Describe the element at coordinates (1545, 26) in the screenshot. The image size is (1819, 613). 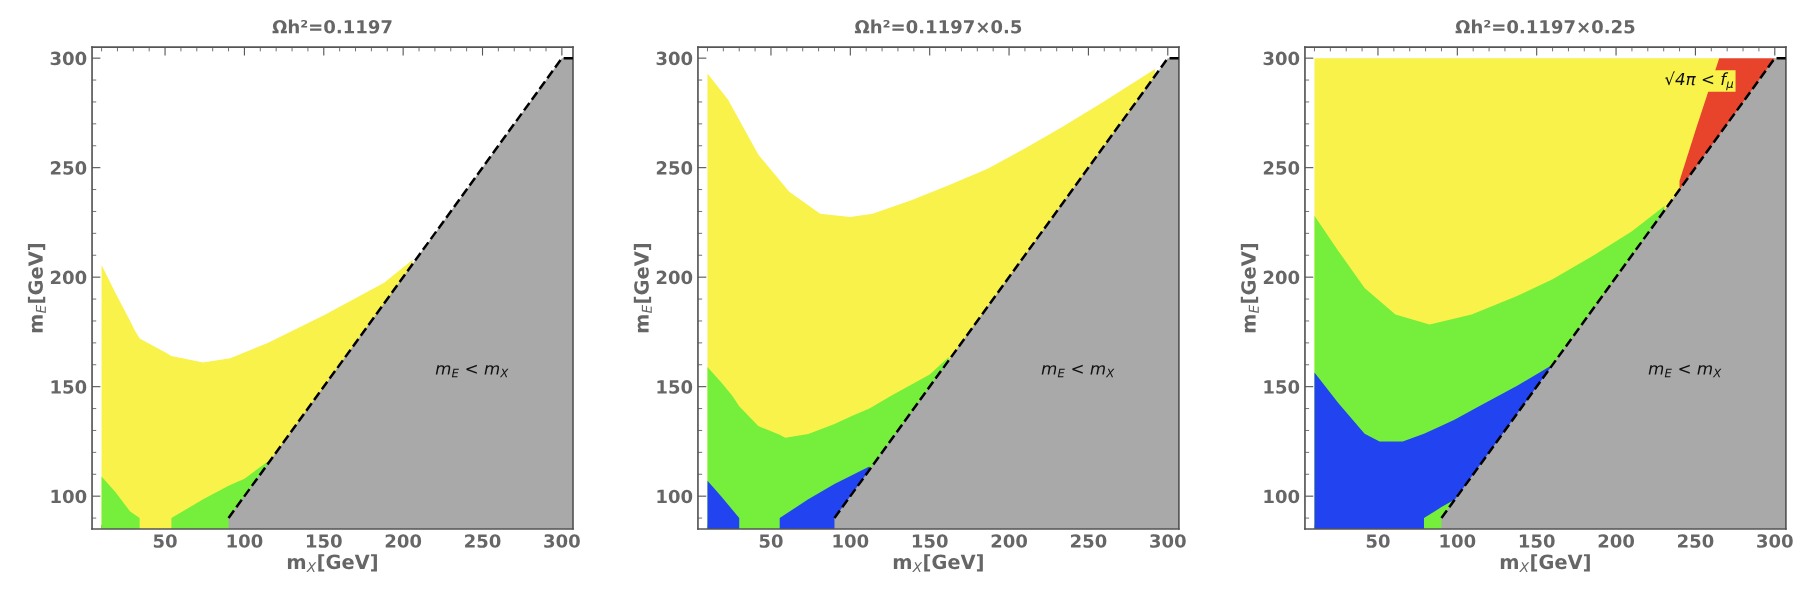
I see `chart-title: Ωh²=0.1197×0.25` at that location.